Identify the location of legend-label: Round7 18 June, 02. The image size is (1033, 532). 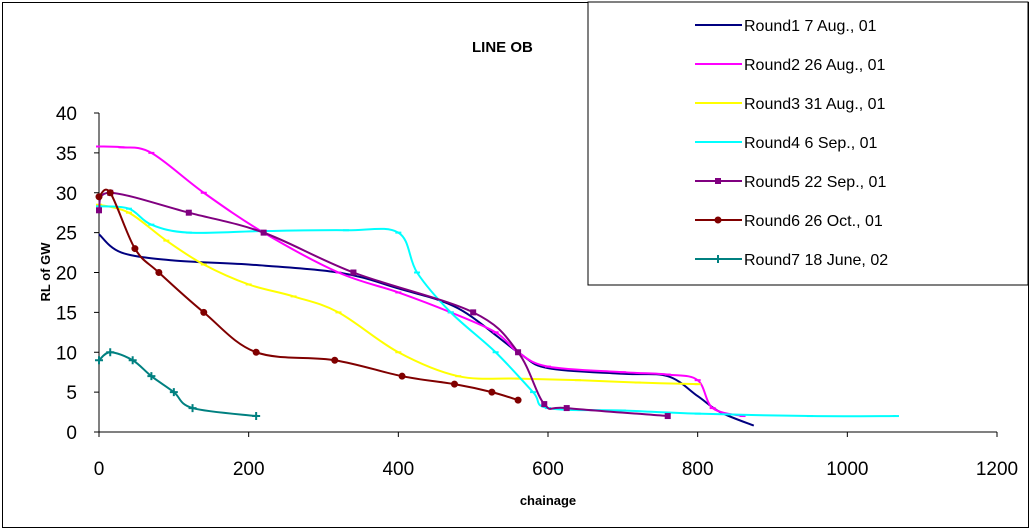
(816, 260).